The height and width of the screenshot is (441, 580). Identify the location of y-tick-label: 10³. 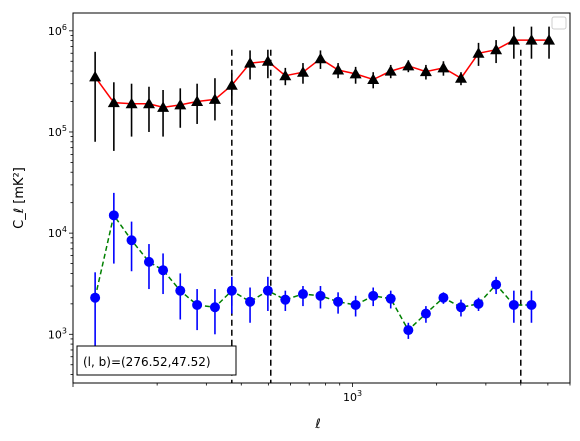
(57, 333).